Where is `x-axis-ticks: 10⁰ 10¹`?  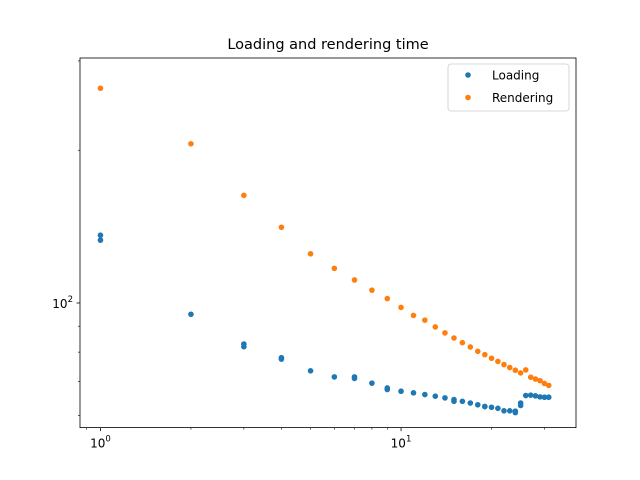 x-axis-ticks: 10⁰ 10¹ is located at coordinates (315, 439).